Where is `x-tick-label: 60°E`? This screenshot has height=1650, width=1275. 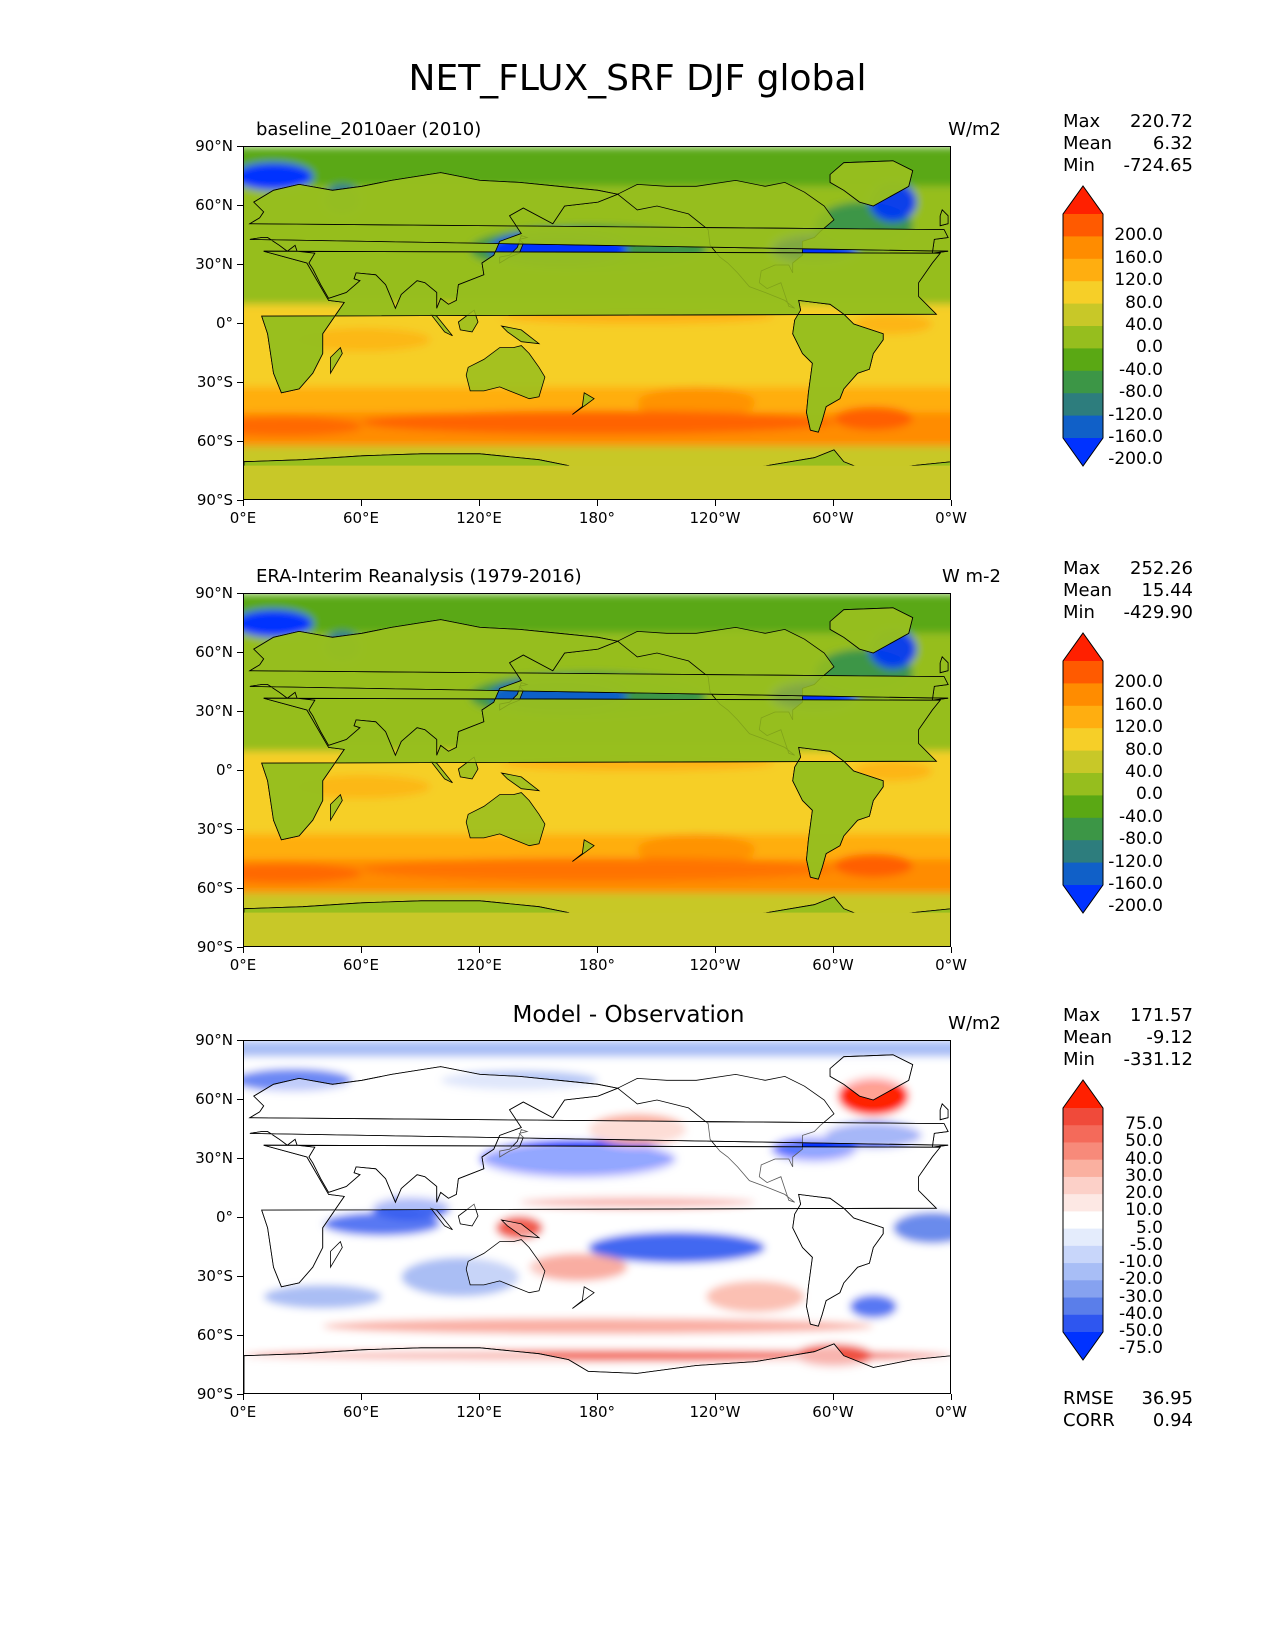
x-tick-label: 60°E is located at coordinates (361, 965).